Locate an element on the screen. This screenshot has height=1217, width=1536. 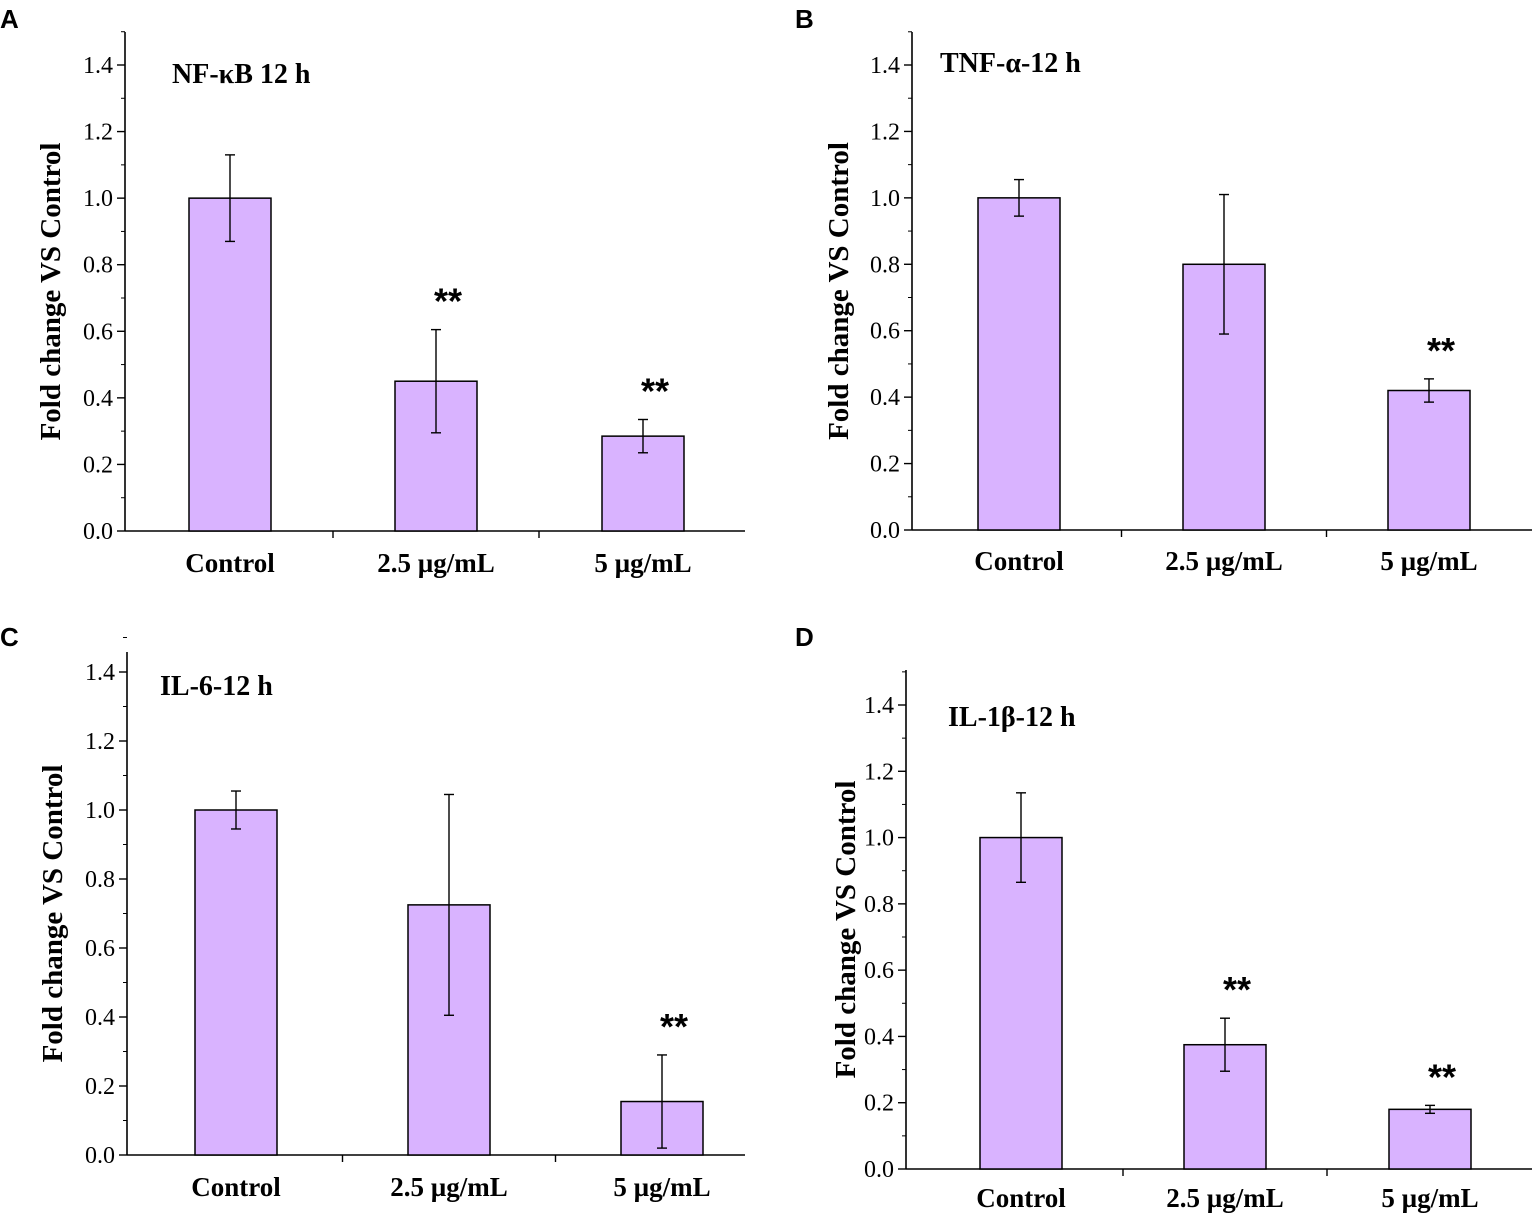
panel-letter: C is located at coordinates (9, 637).